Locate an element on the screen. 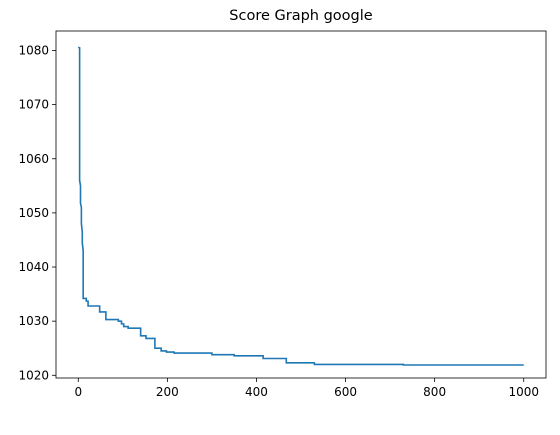  y-axis-ticks: 1020 1030 1040 1050 1060 1070 1080 is located at coordinates (37, 212).